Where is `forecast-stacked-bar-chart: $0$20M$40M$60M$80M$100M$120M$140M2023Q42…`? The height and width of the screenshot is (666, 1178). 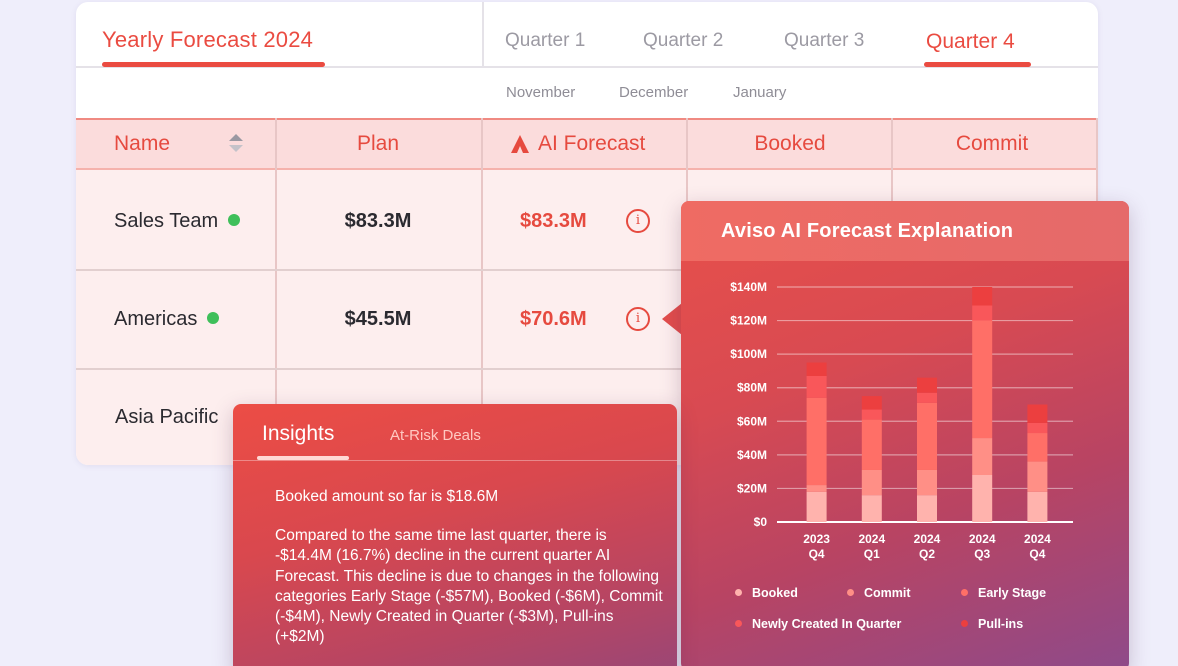
forecast-stacked-bar-chart: $0$20M$40M$60M$80M$100M$120M$140M2023Q42… is located at coordinates (901, 420).